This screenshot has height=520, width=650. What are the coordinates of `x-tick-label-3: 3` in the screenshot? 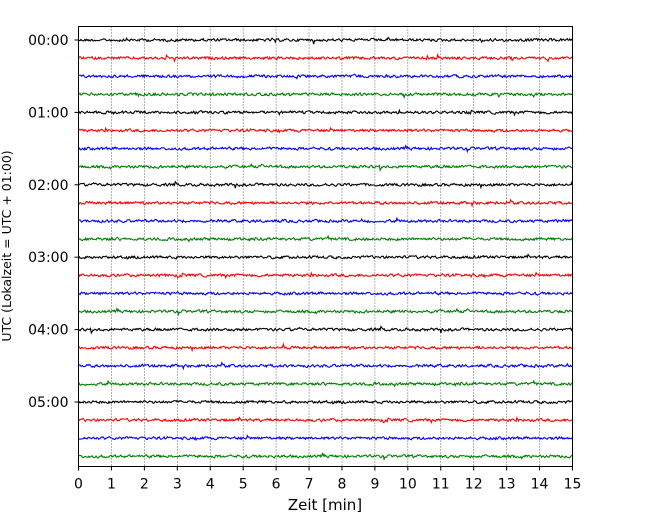 It's located at (177, 485).